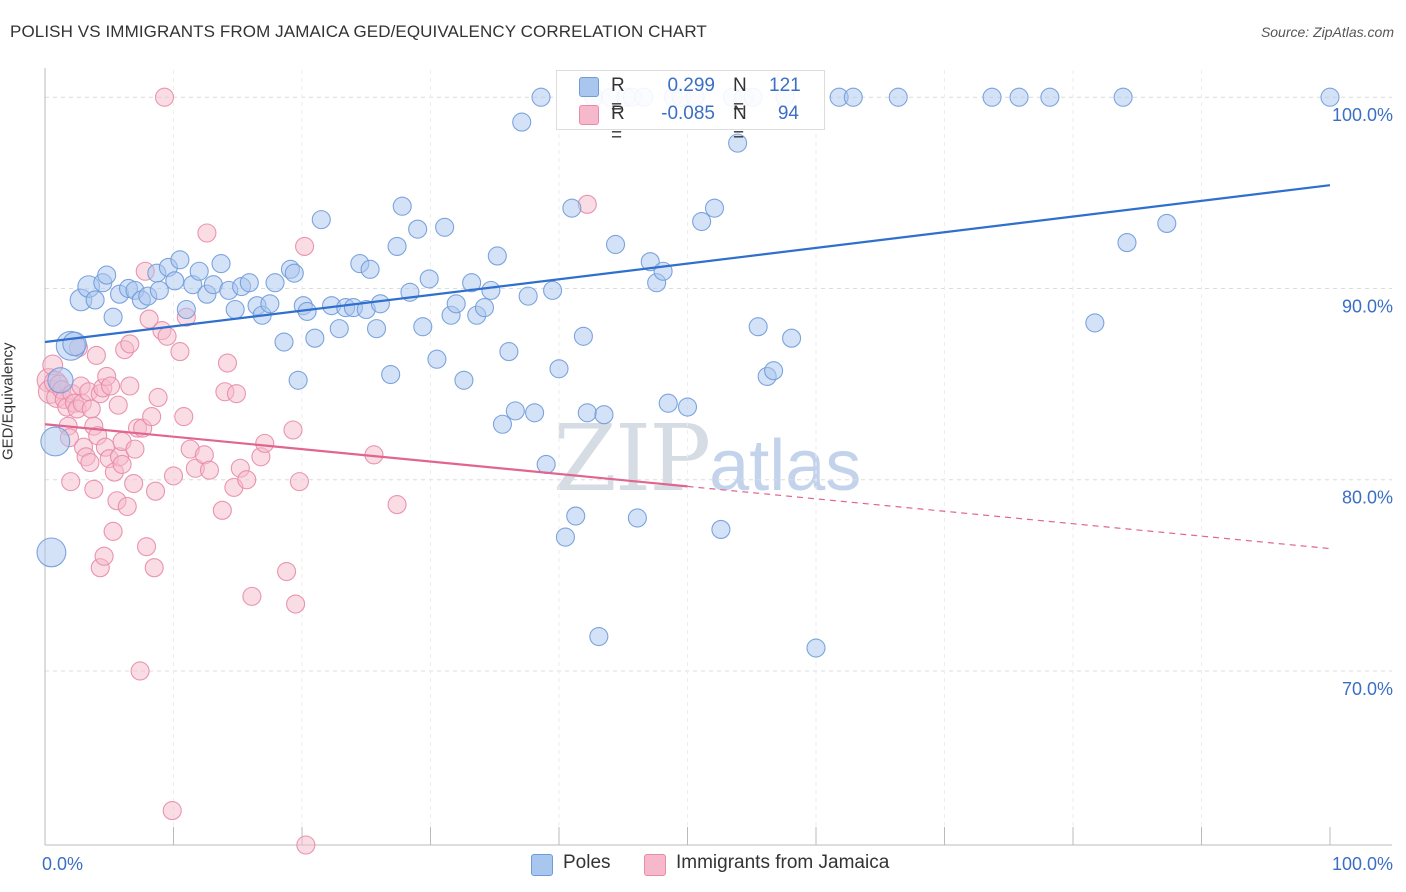 Image resolution: width=1406 pixels, height=892 pixels. Describe the element at coordinates (618, 96) in the screenshot. I see `poles-r-label: R =` at that location.